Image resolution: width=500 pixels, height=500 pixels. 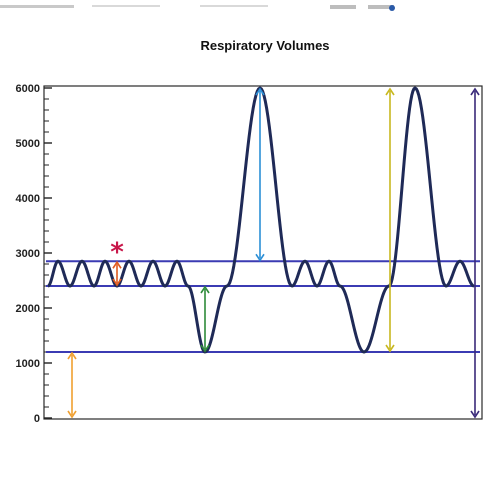 I want to click on y-tick-label: 6000, so click(x=28, y=89).